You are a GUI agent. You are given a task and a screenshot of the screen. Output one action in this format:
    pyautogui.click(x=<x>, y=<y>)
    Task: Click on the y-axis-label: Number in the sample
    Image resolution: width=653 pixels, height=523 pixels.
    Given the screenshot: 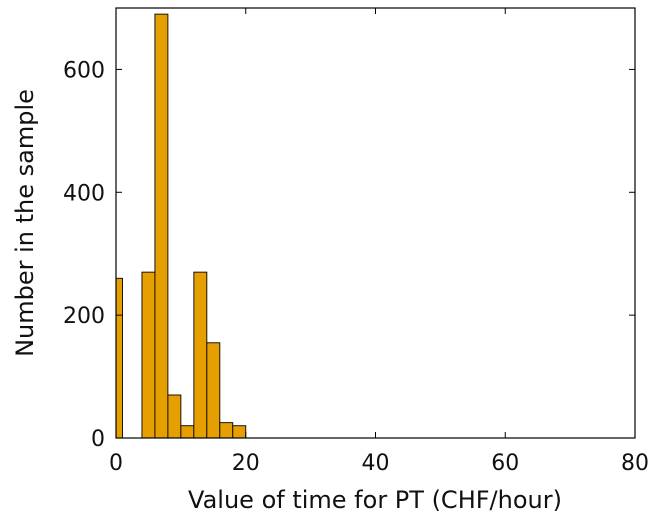 What is the action you would take?
    pyautogui.click(x=25, y=223)
    